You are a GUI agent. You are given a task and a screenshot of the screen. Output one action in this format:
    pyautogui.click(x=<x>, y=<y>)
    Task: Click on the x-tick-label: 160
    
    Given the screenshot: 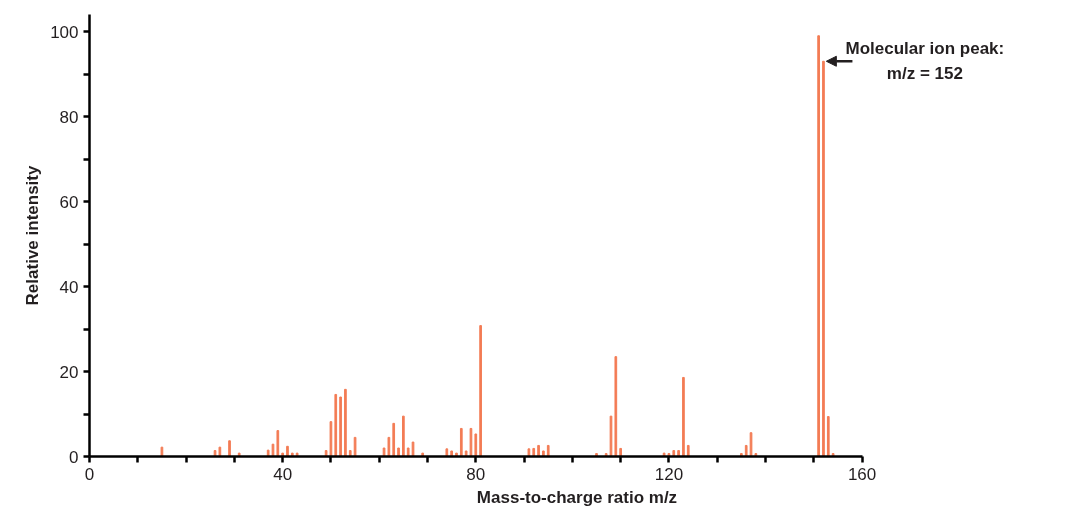 What is the action you would take?
    pyautogui.click(x=862, y=474)
    